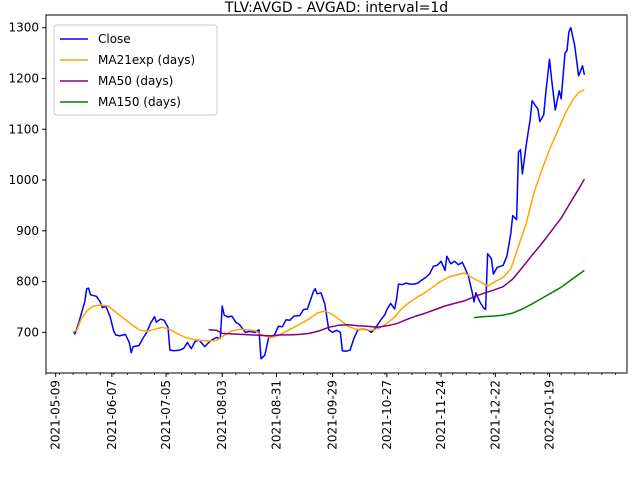 This screenshot has height=480, width=640. I want to click on x-tick-label: 2021-07-05, so click(166, 415).